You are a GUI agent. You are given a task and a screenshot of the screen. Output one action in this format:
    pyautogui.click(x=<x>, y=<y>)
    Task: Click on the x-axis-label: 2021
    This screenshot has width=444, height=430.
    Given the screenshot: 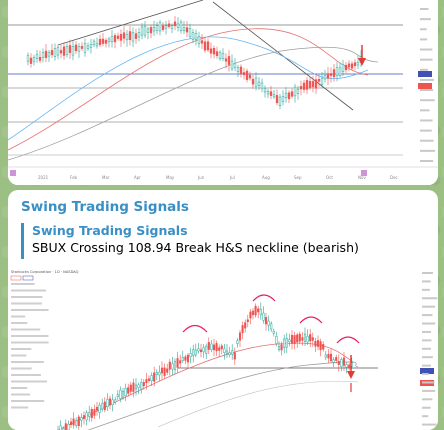 What is the action you would take?
    pyautogui.click(x=43, y=177)
    